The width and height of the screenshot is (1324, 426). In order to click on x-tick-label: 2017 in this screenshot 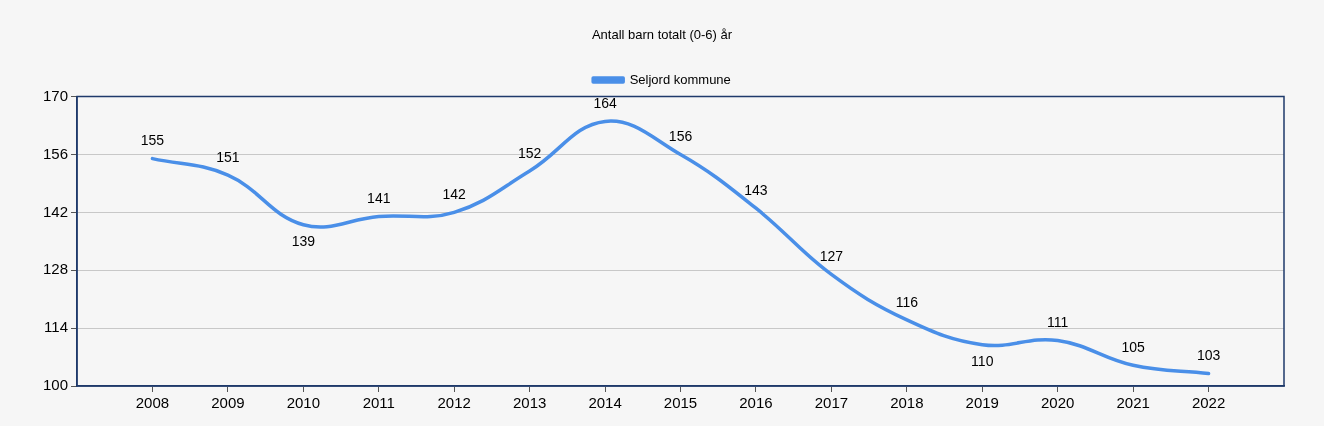, I will do `click(831, 403)`.